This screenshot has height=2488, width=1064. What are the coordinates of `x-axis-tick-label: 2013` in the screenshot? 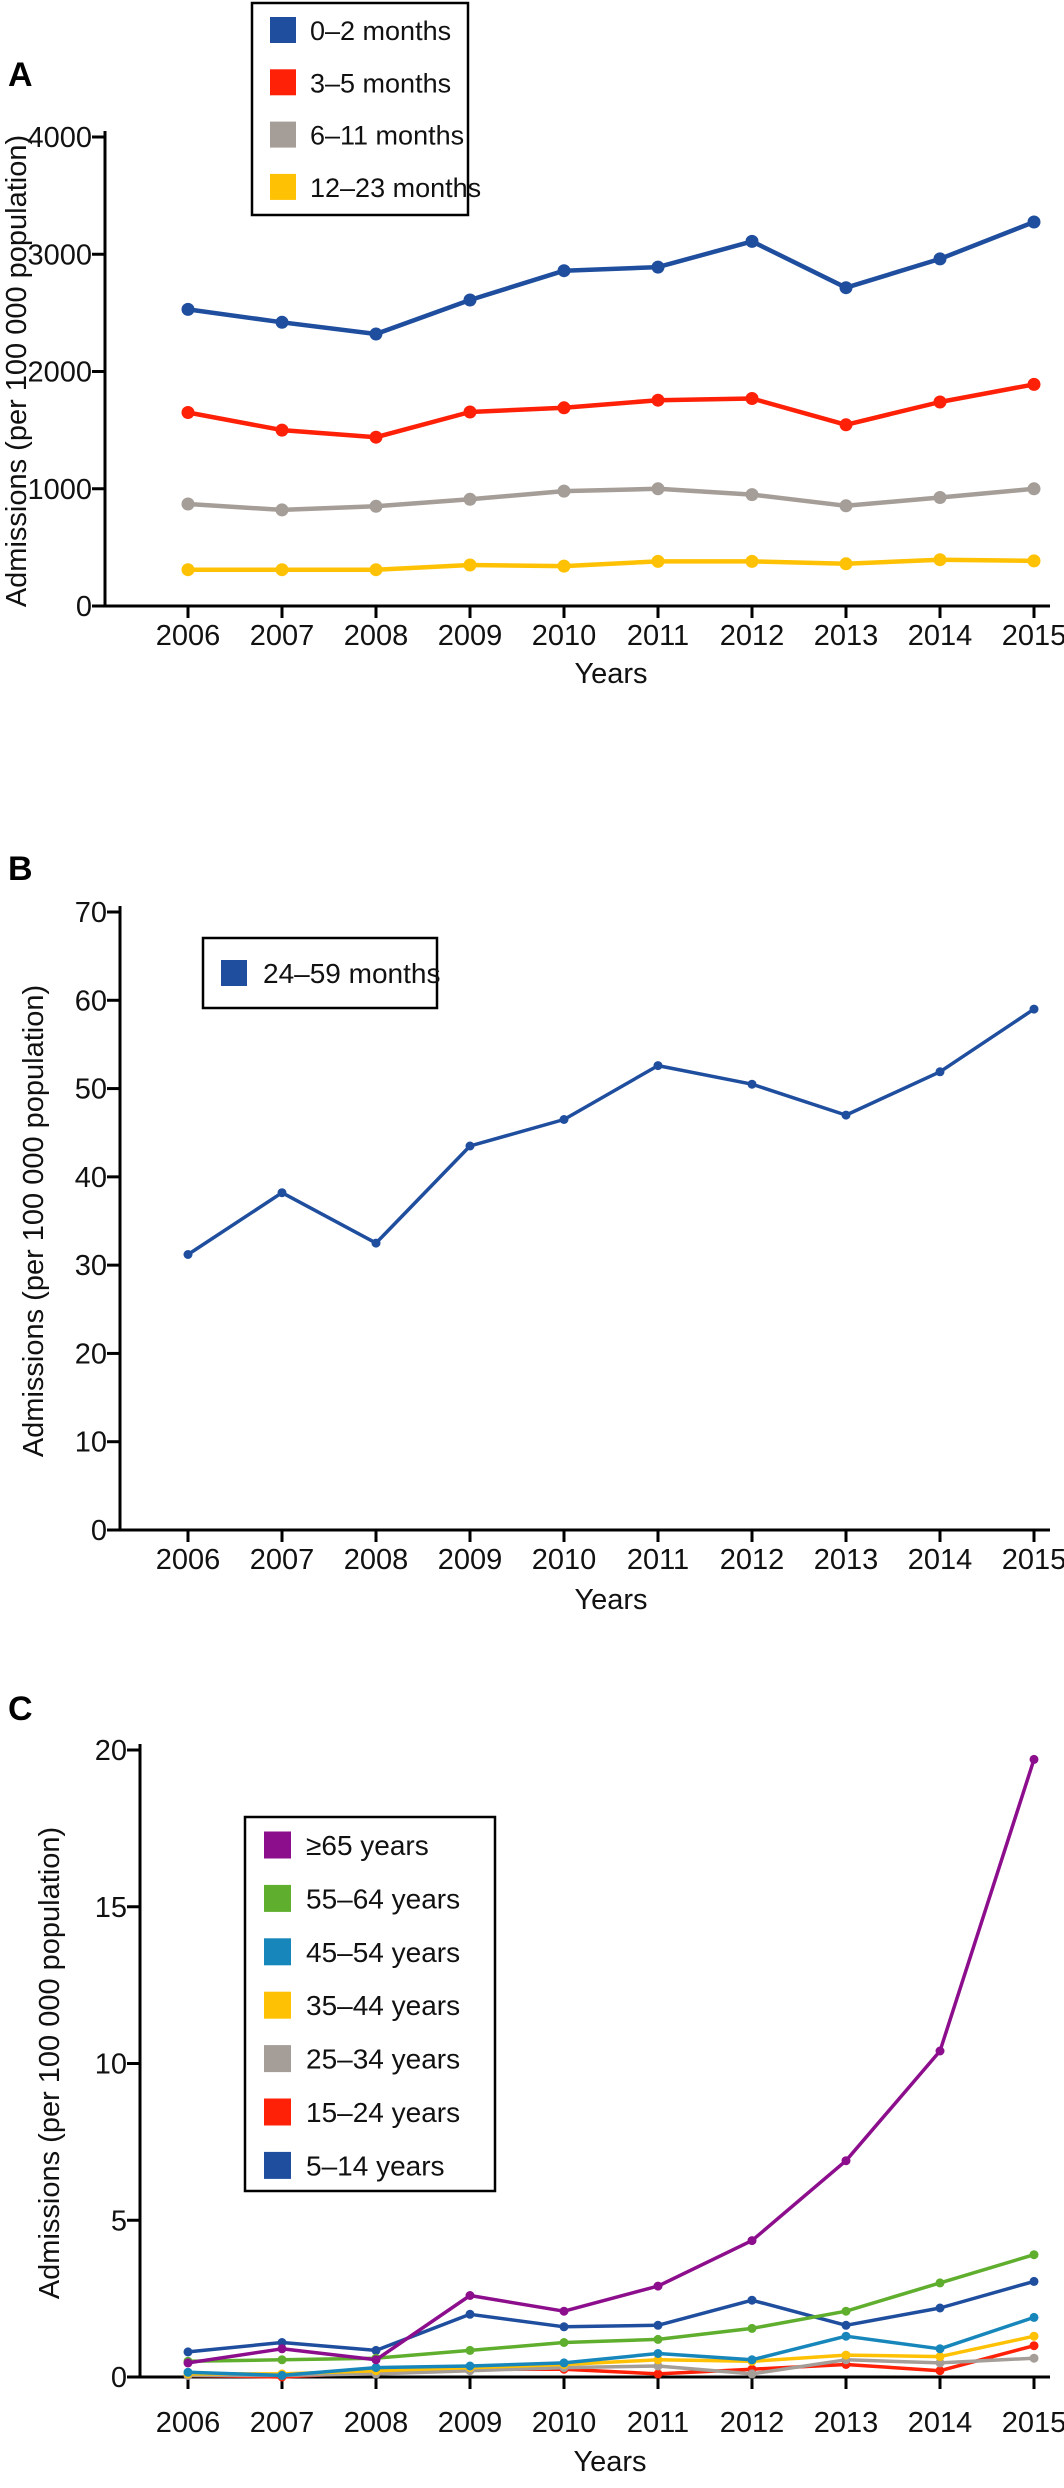 It's located at (846, 2423).